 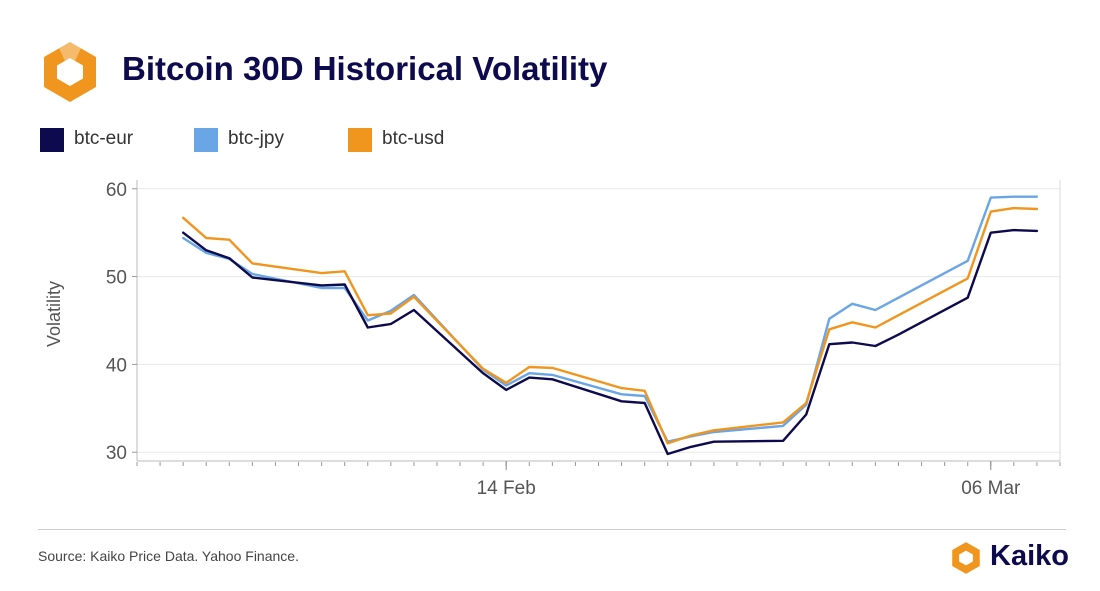 I want to click on kaiko-brand-icon, so click(x=966, y=558).